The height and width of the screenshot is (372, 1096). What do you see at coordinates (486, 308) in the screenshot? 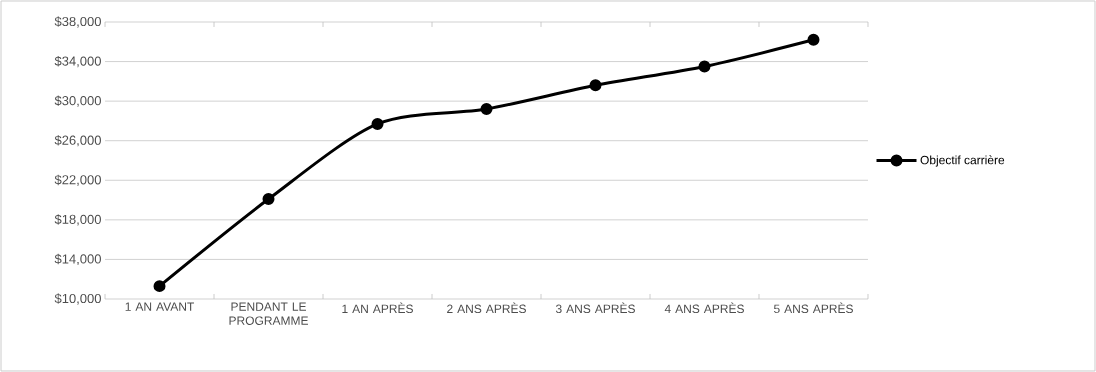
I see `x-tick-label: 2 ANS APRÈS` at bounding box center [486, 308].